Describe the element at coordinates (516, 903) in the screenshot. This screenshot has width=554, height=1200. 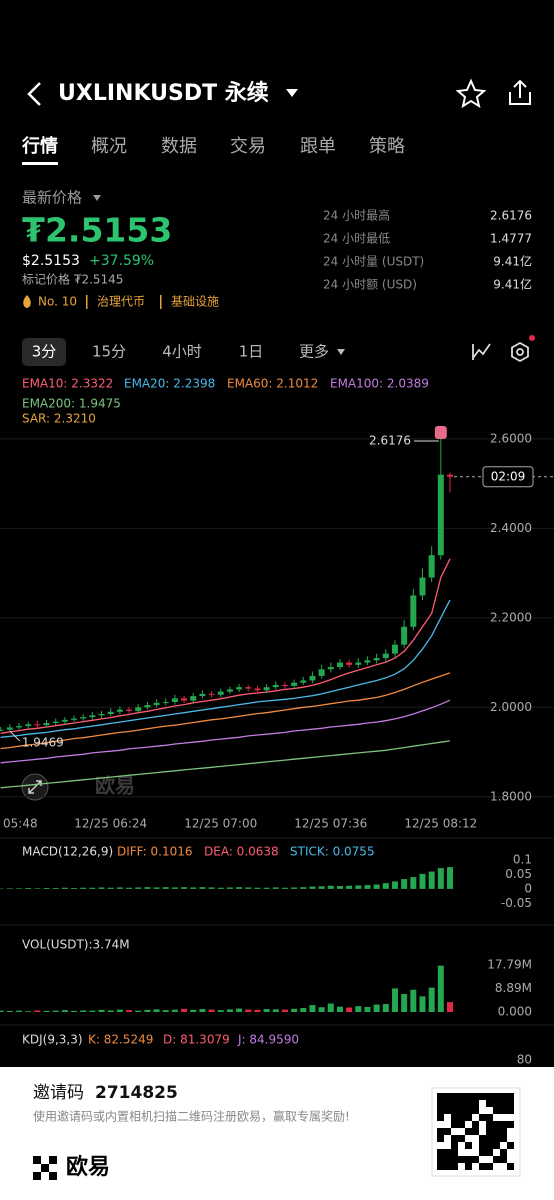
I see `macd-tick-label: -0.05` at that location.